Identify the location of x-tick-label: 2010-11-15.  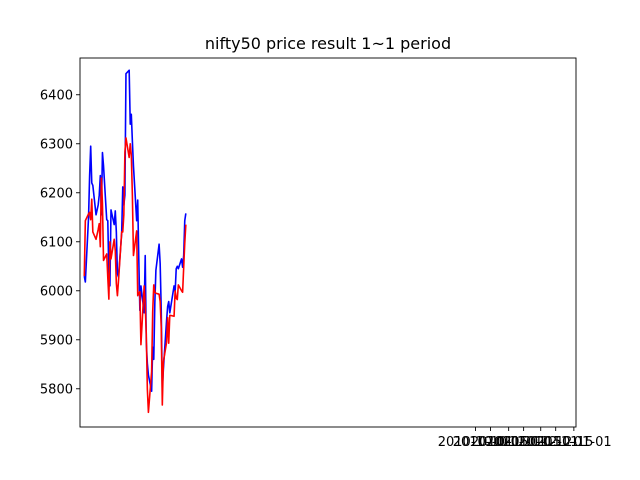
(524, 442).